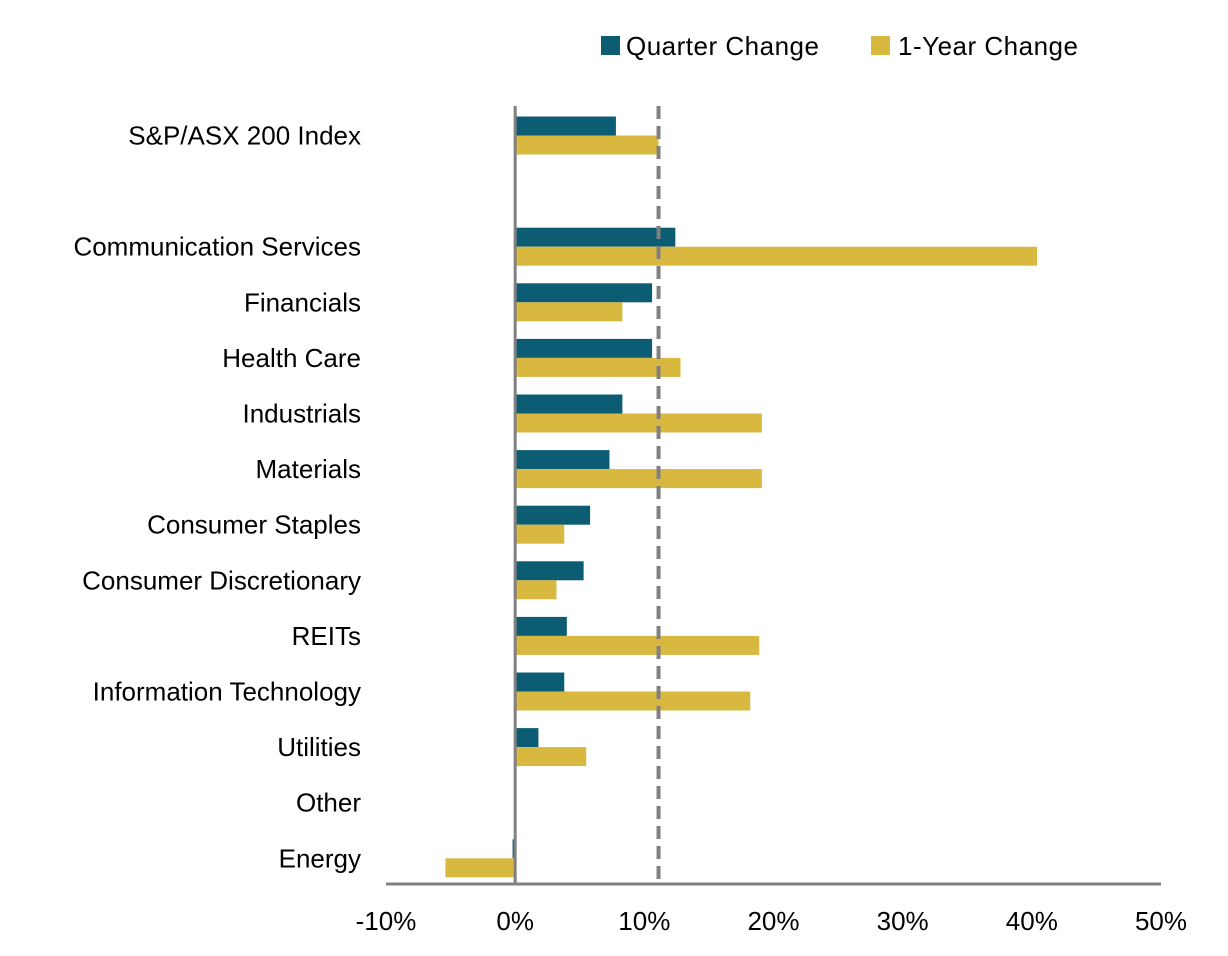 Image resolution: width=1228 pixels, height=956 pixels. I want to click on bar-1-year-change-reits, so click(637, 645).